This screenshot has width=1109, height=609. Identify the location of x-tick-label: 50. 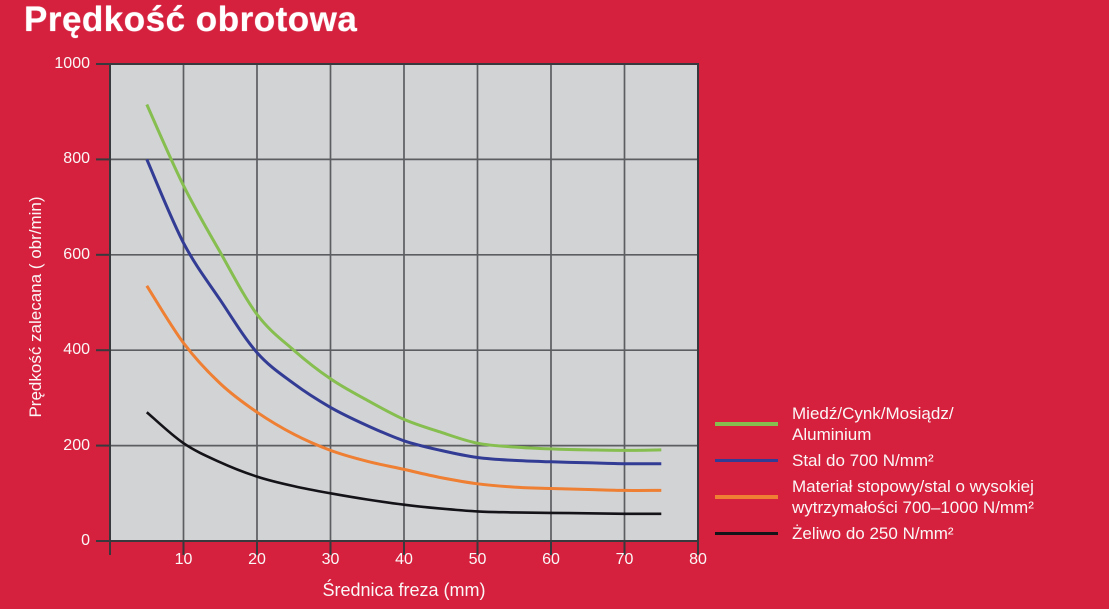
(477, 559).